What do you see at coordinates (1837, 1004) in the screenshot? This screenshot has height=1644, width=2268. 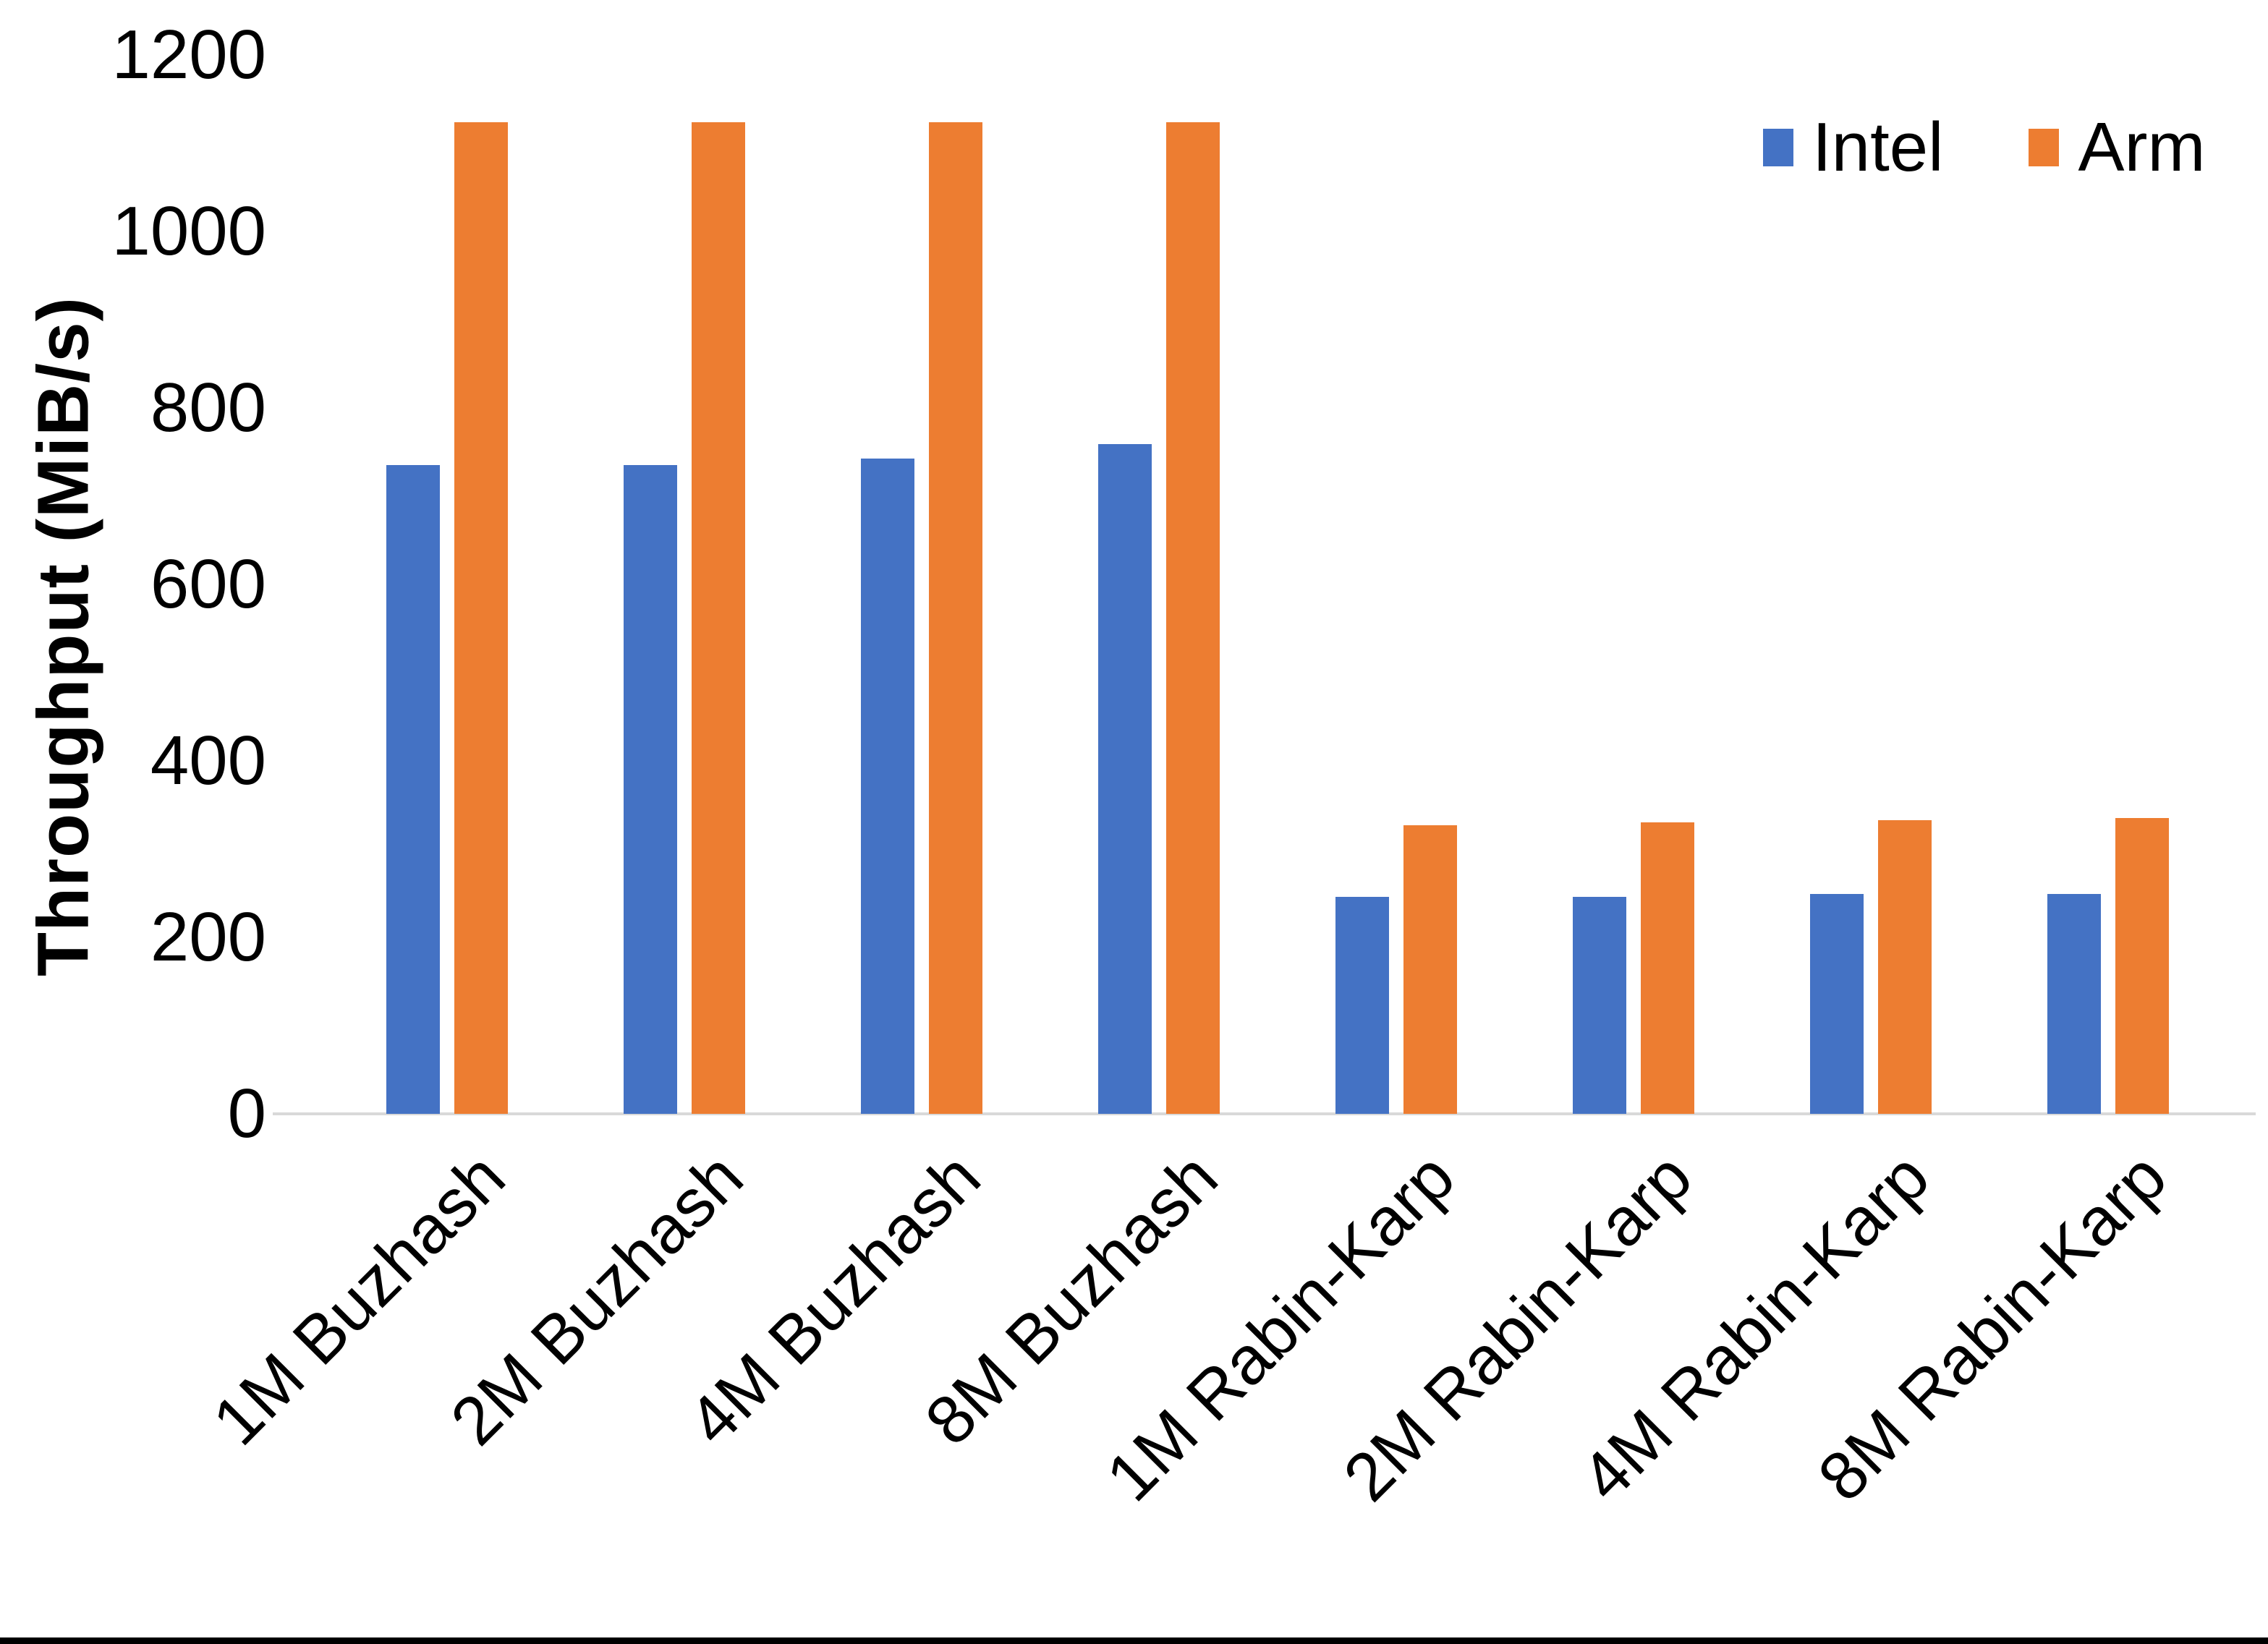 I see `bar-intel-4m-rabin-karp` at bounding box center [1837, 1004].